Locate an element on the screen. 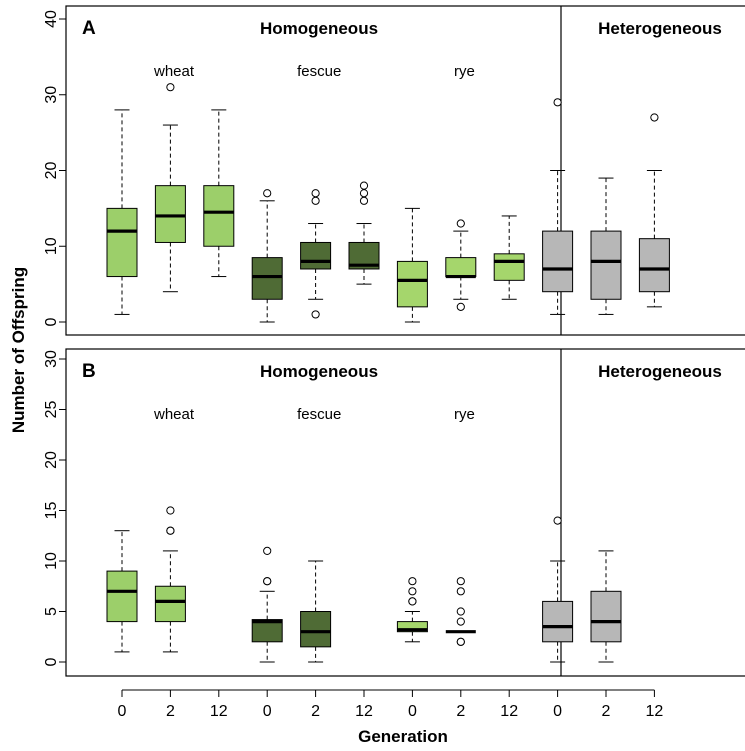 This screenshot has width=745, height=751. y-tick-label: 5 is located at coordinates (51, 611).